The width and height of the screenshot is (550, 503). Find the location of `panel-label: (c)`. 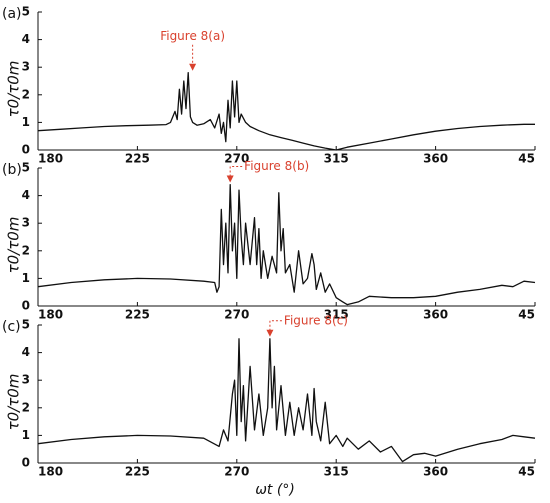

panel-label: (c) is located at coordinates (11, 327).